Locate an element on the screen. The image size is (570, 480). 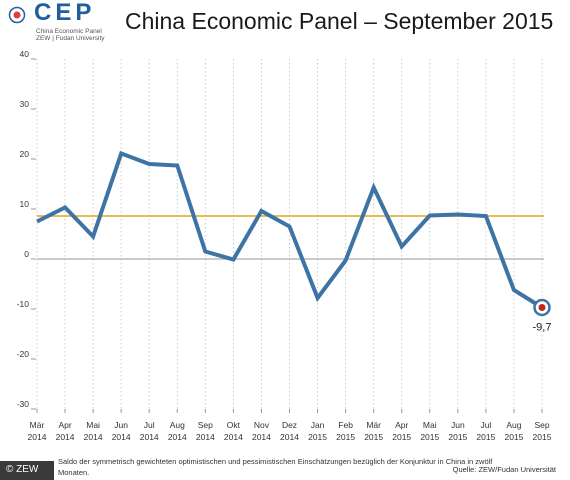
y-axis: 40 30 20 10 0 -10 -20 -30 is located at coordinates (27, 229).